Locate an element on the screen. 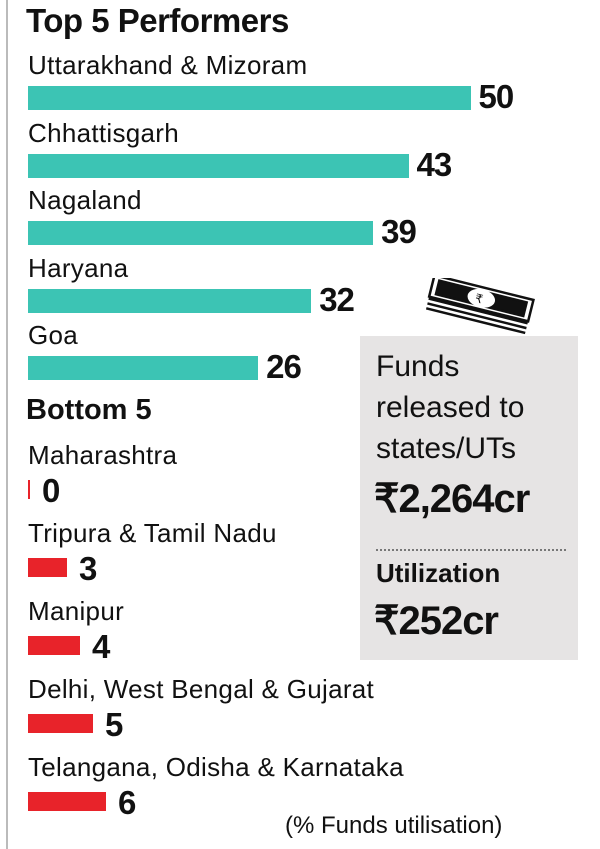 This screenshot has height=849, width=600. bar-label: Delhi, West Bengal & Gujarat is located at coordinates (201, 689).